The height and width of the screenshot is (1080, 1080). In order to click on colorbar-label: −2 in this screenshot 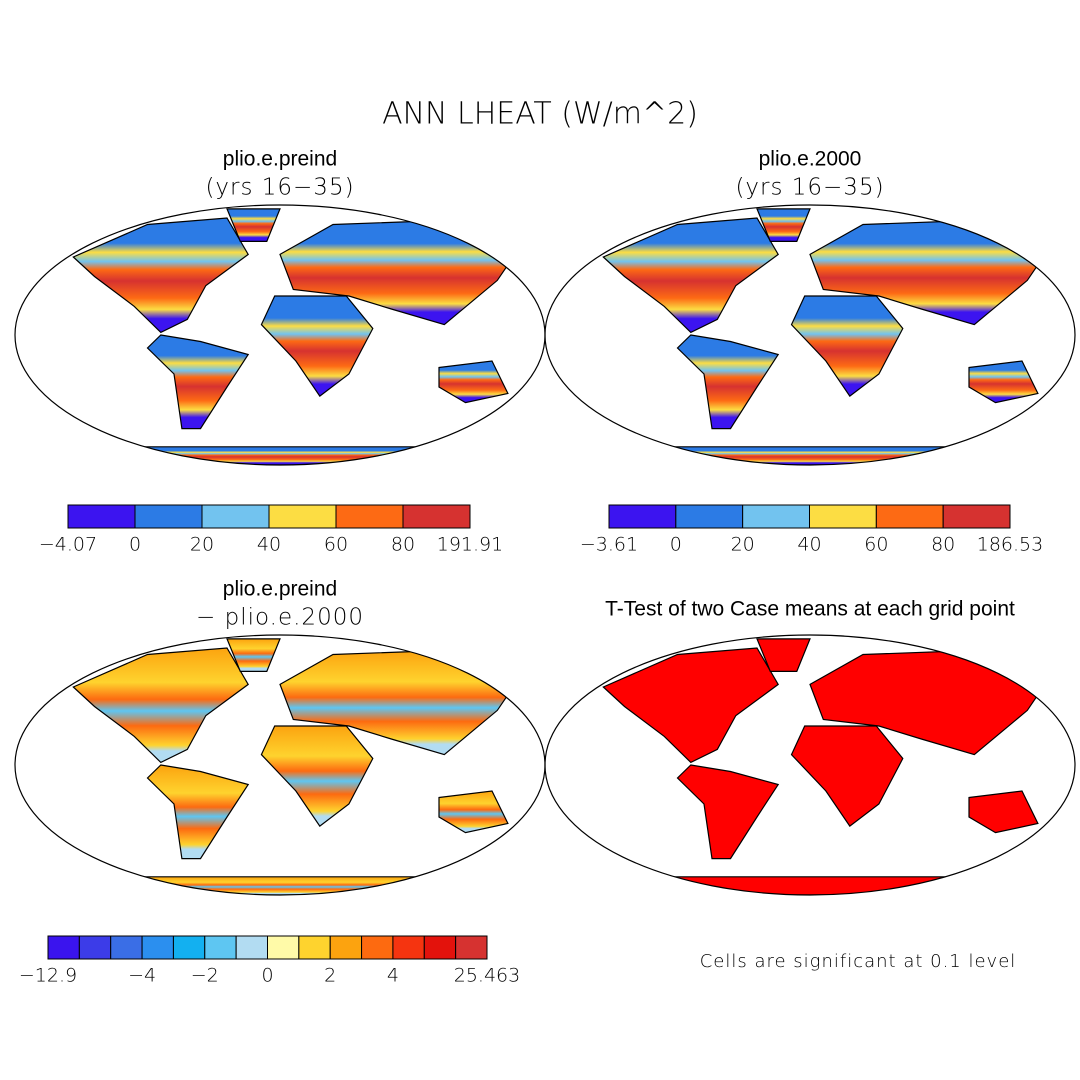, I will do `click(205, 976)`.